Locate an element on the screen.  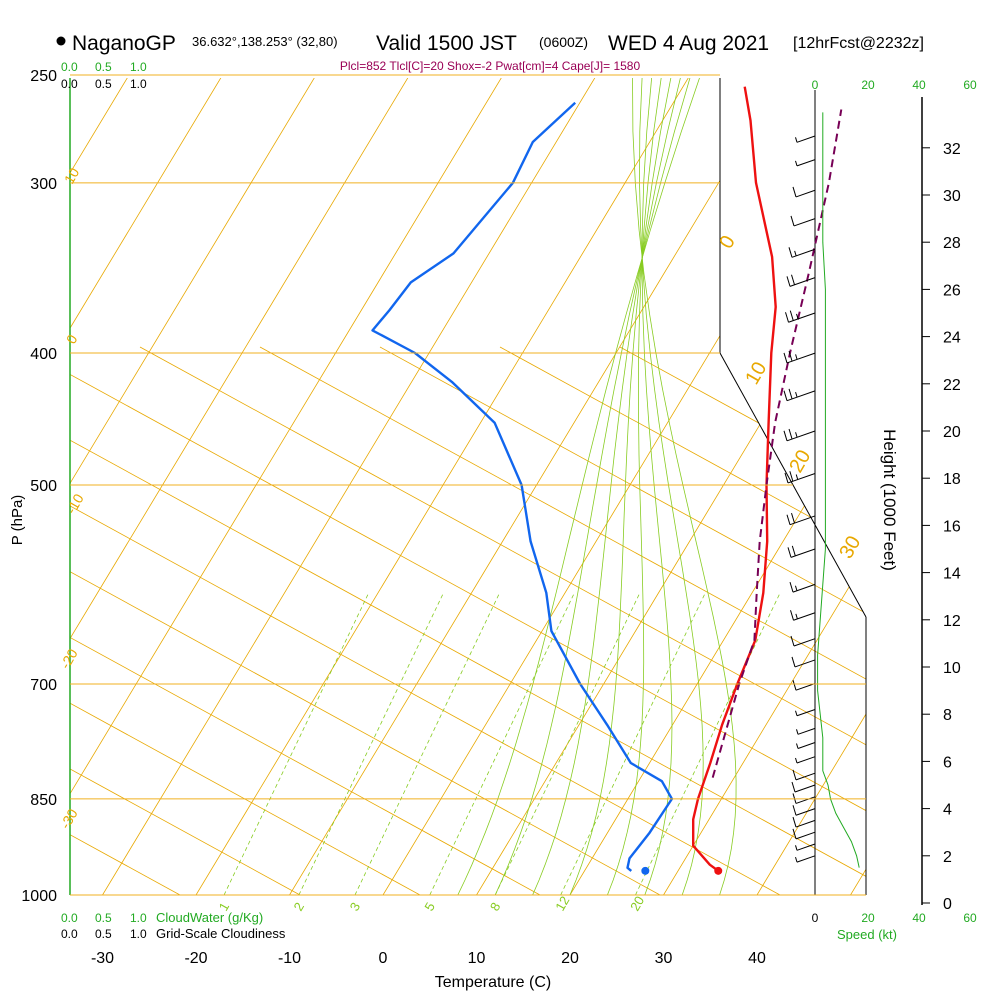
height-tick-label: 18 is located at coordinates (952, 479).